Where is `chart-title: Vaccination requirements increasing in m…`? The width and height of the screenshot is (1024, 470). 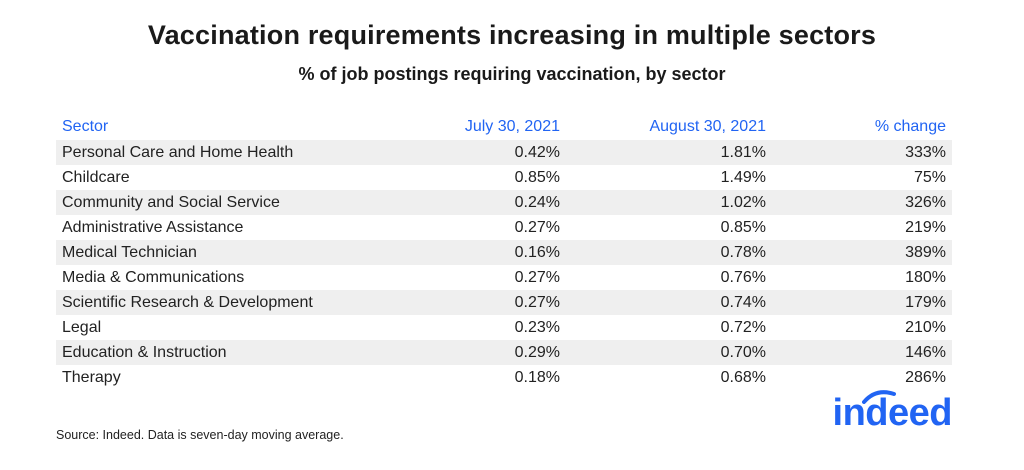 chart-title: Vaccination requirements increasing in m… is located at coordinates (512, 35).